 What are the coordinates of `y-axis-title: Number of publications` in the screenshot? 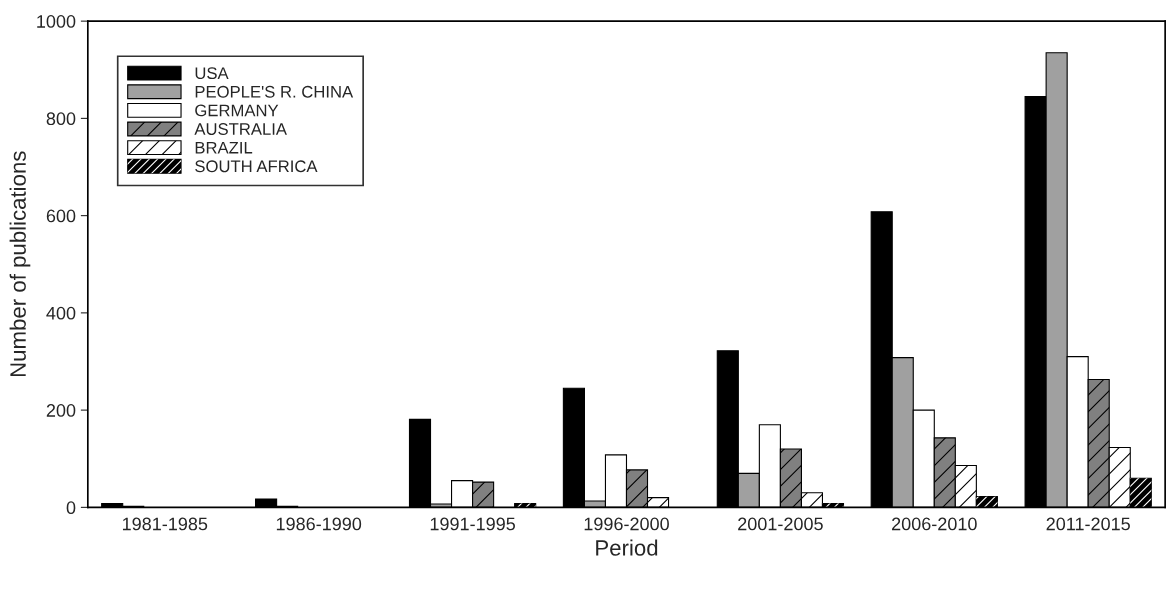 It's located at (20, 264).